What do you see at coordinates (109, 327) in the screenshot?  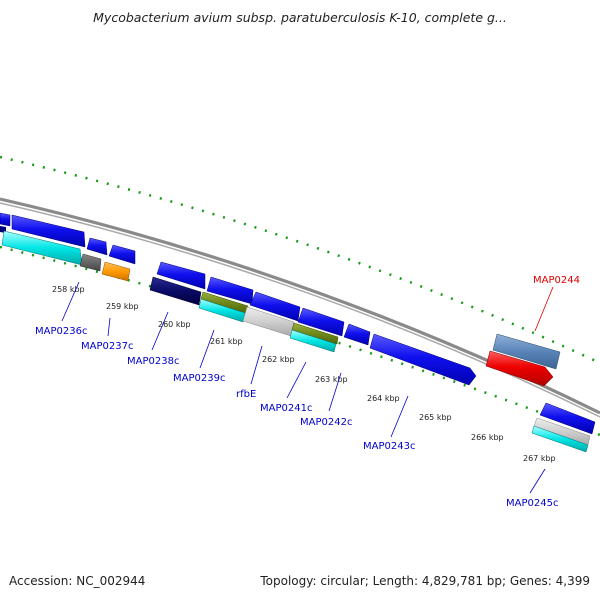 I see `leader-MAP0237c` at bounding box center [109, 327].